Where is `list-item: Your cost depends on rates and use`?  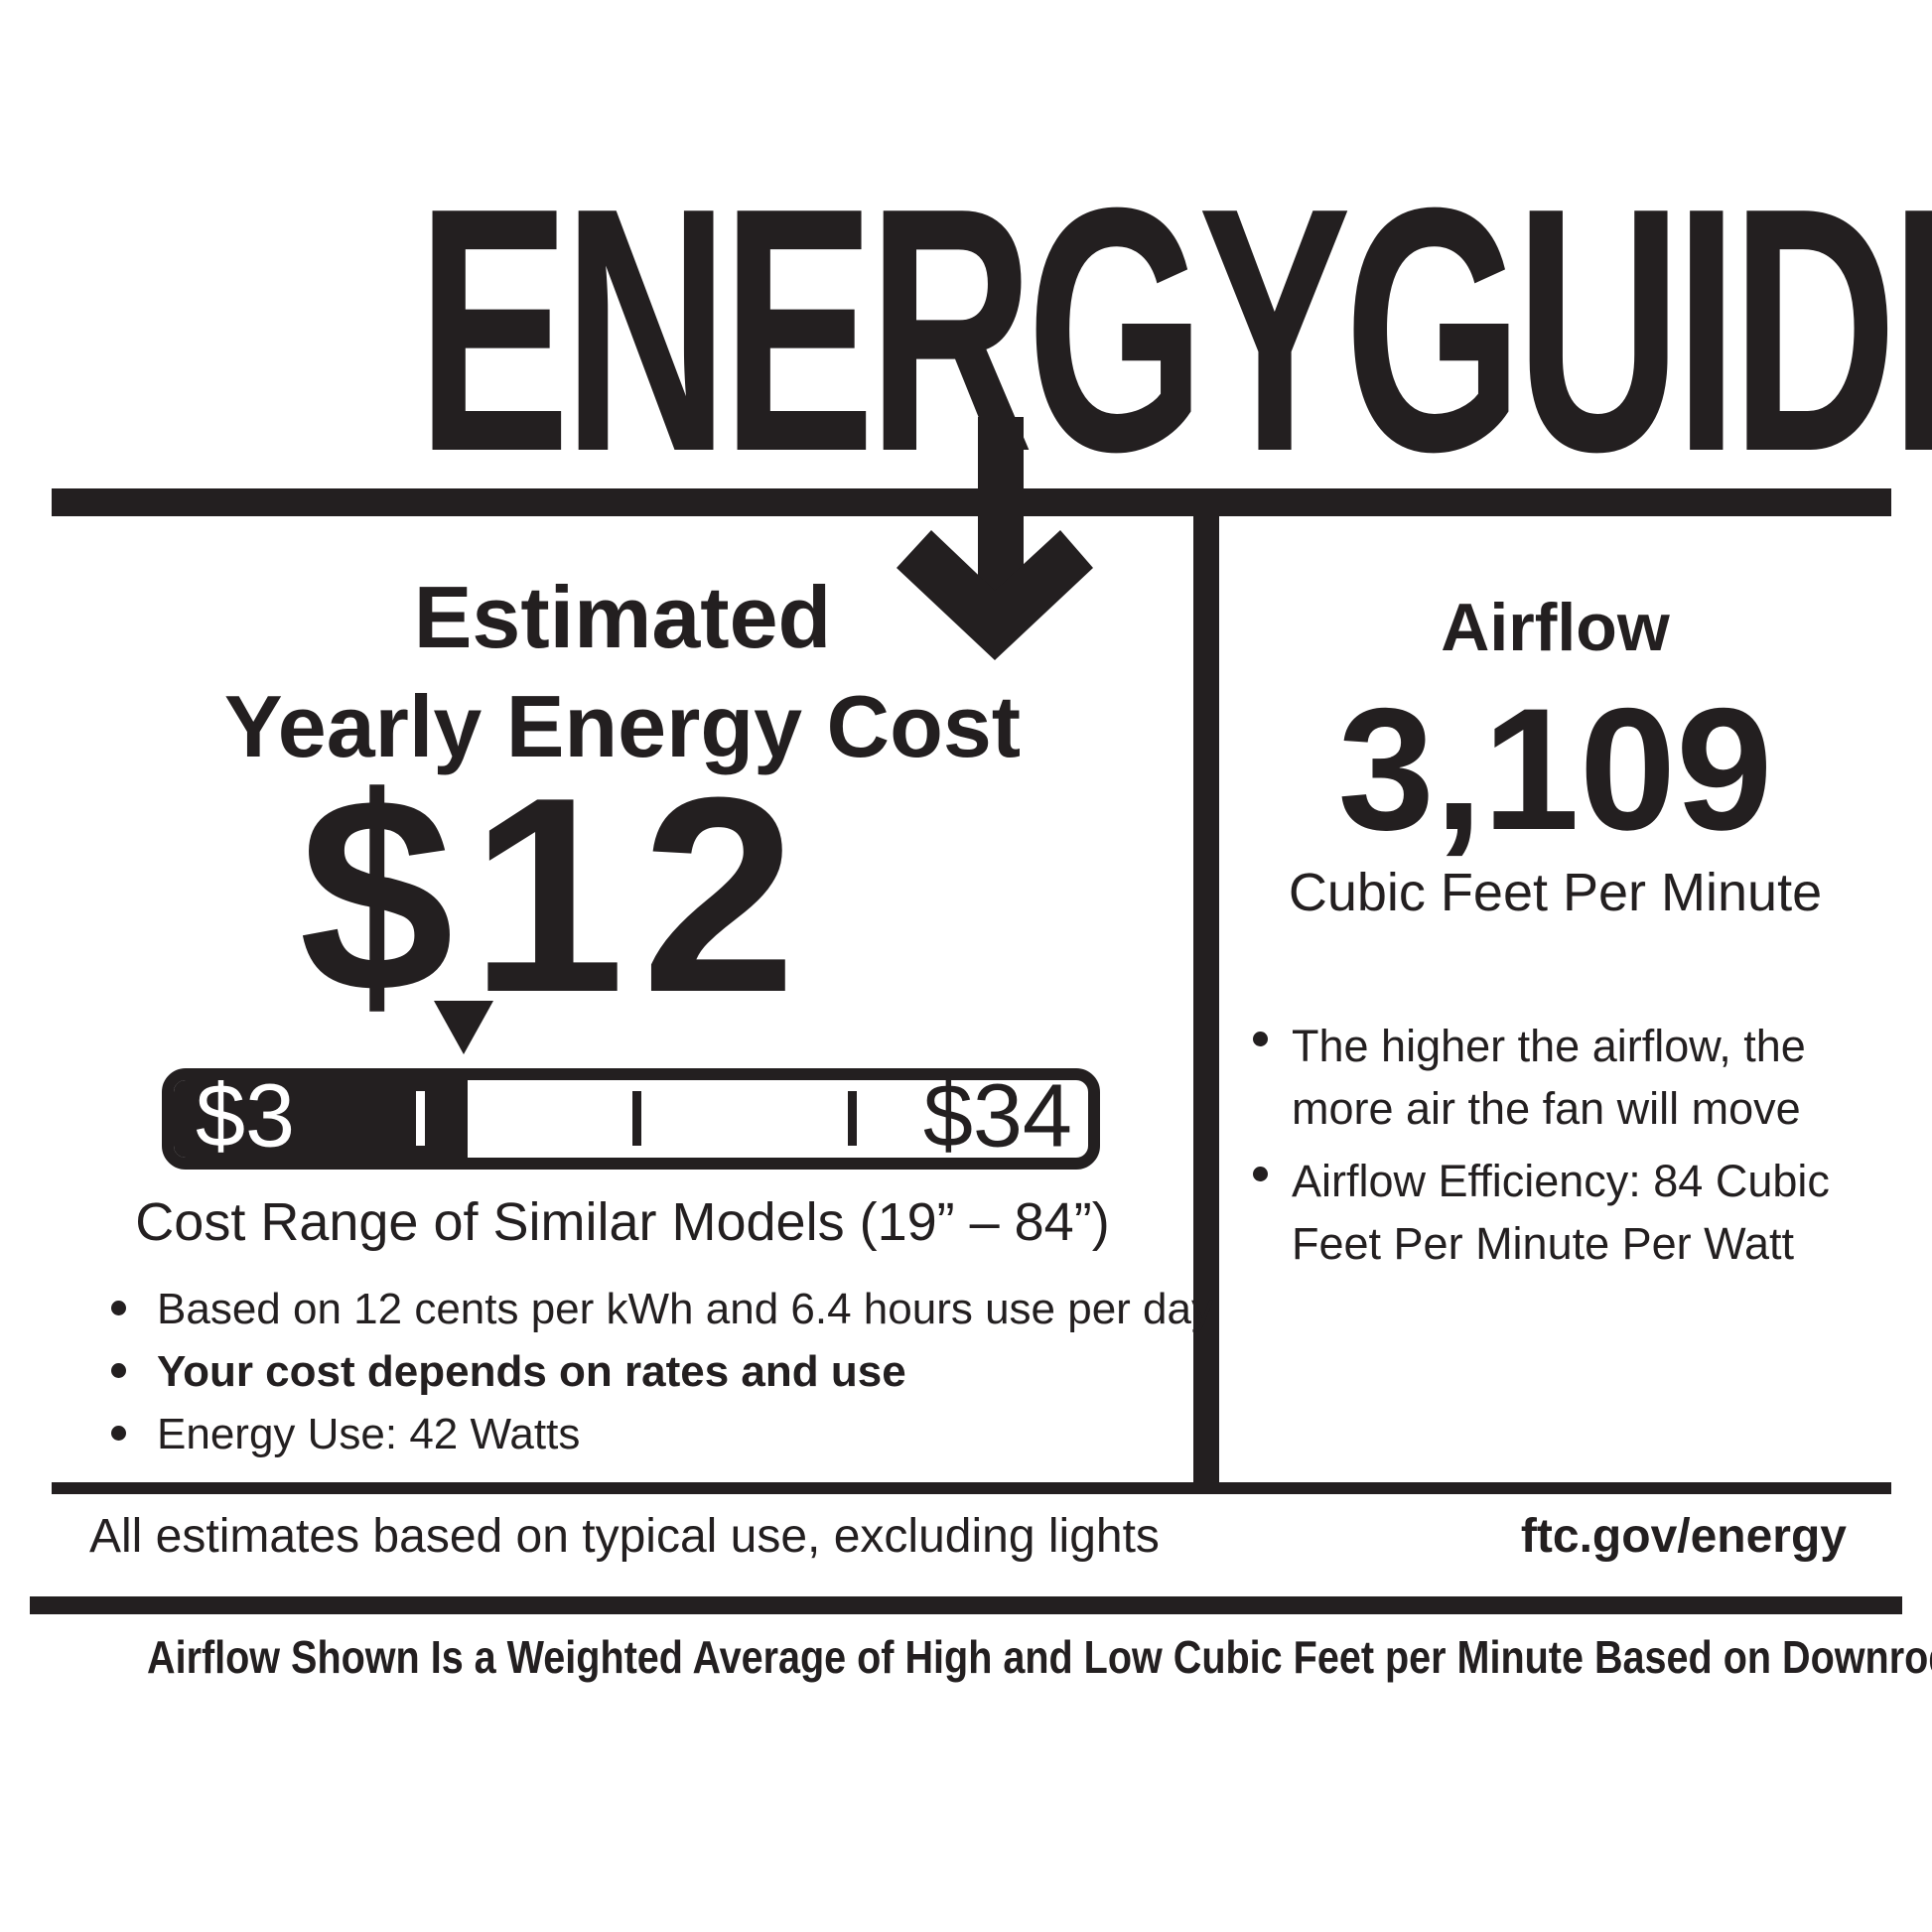 list-item: Your cost depends on rates and use is located at coordinates (662, 1372).